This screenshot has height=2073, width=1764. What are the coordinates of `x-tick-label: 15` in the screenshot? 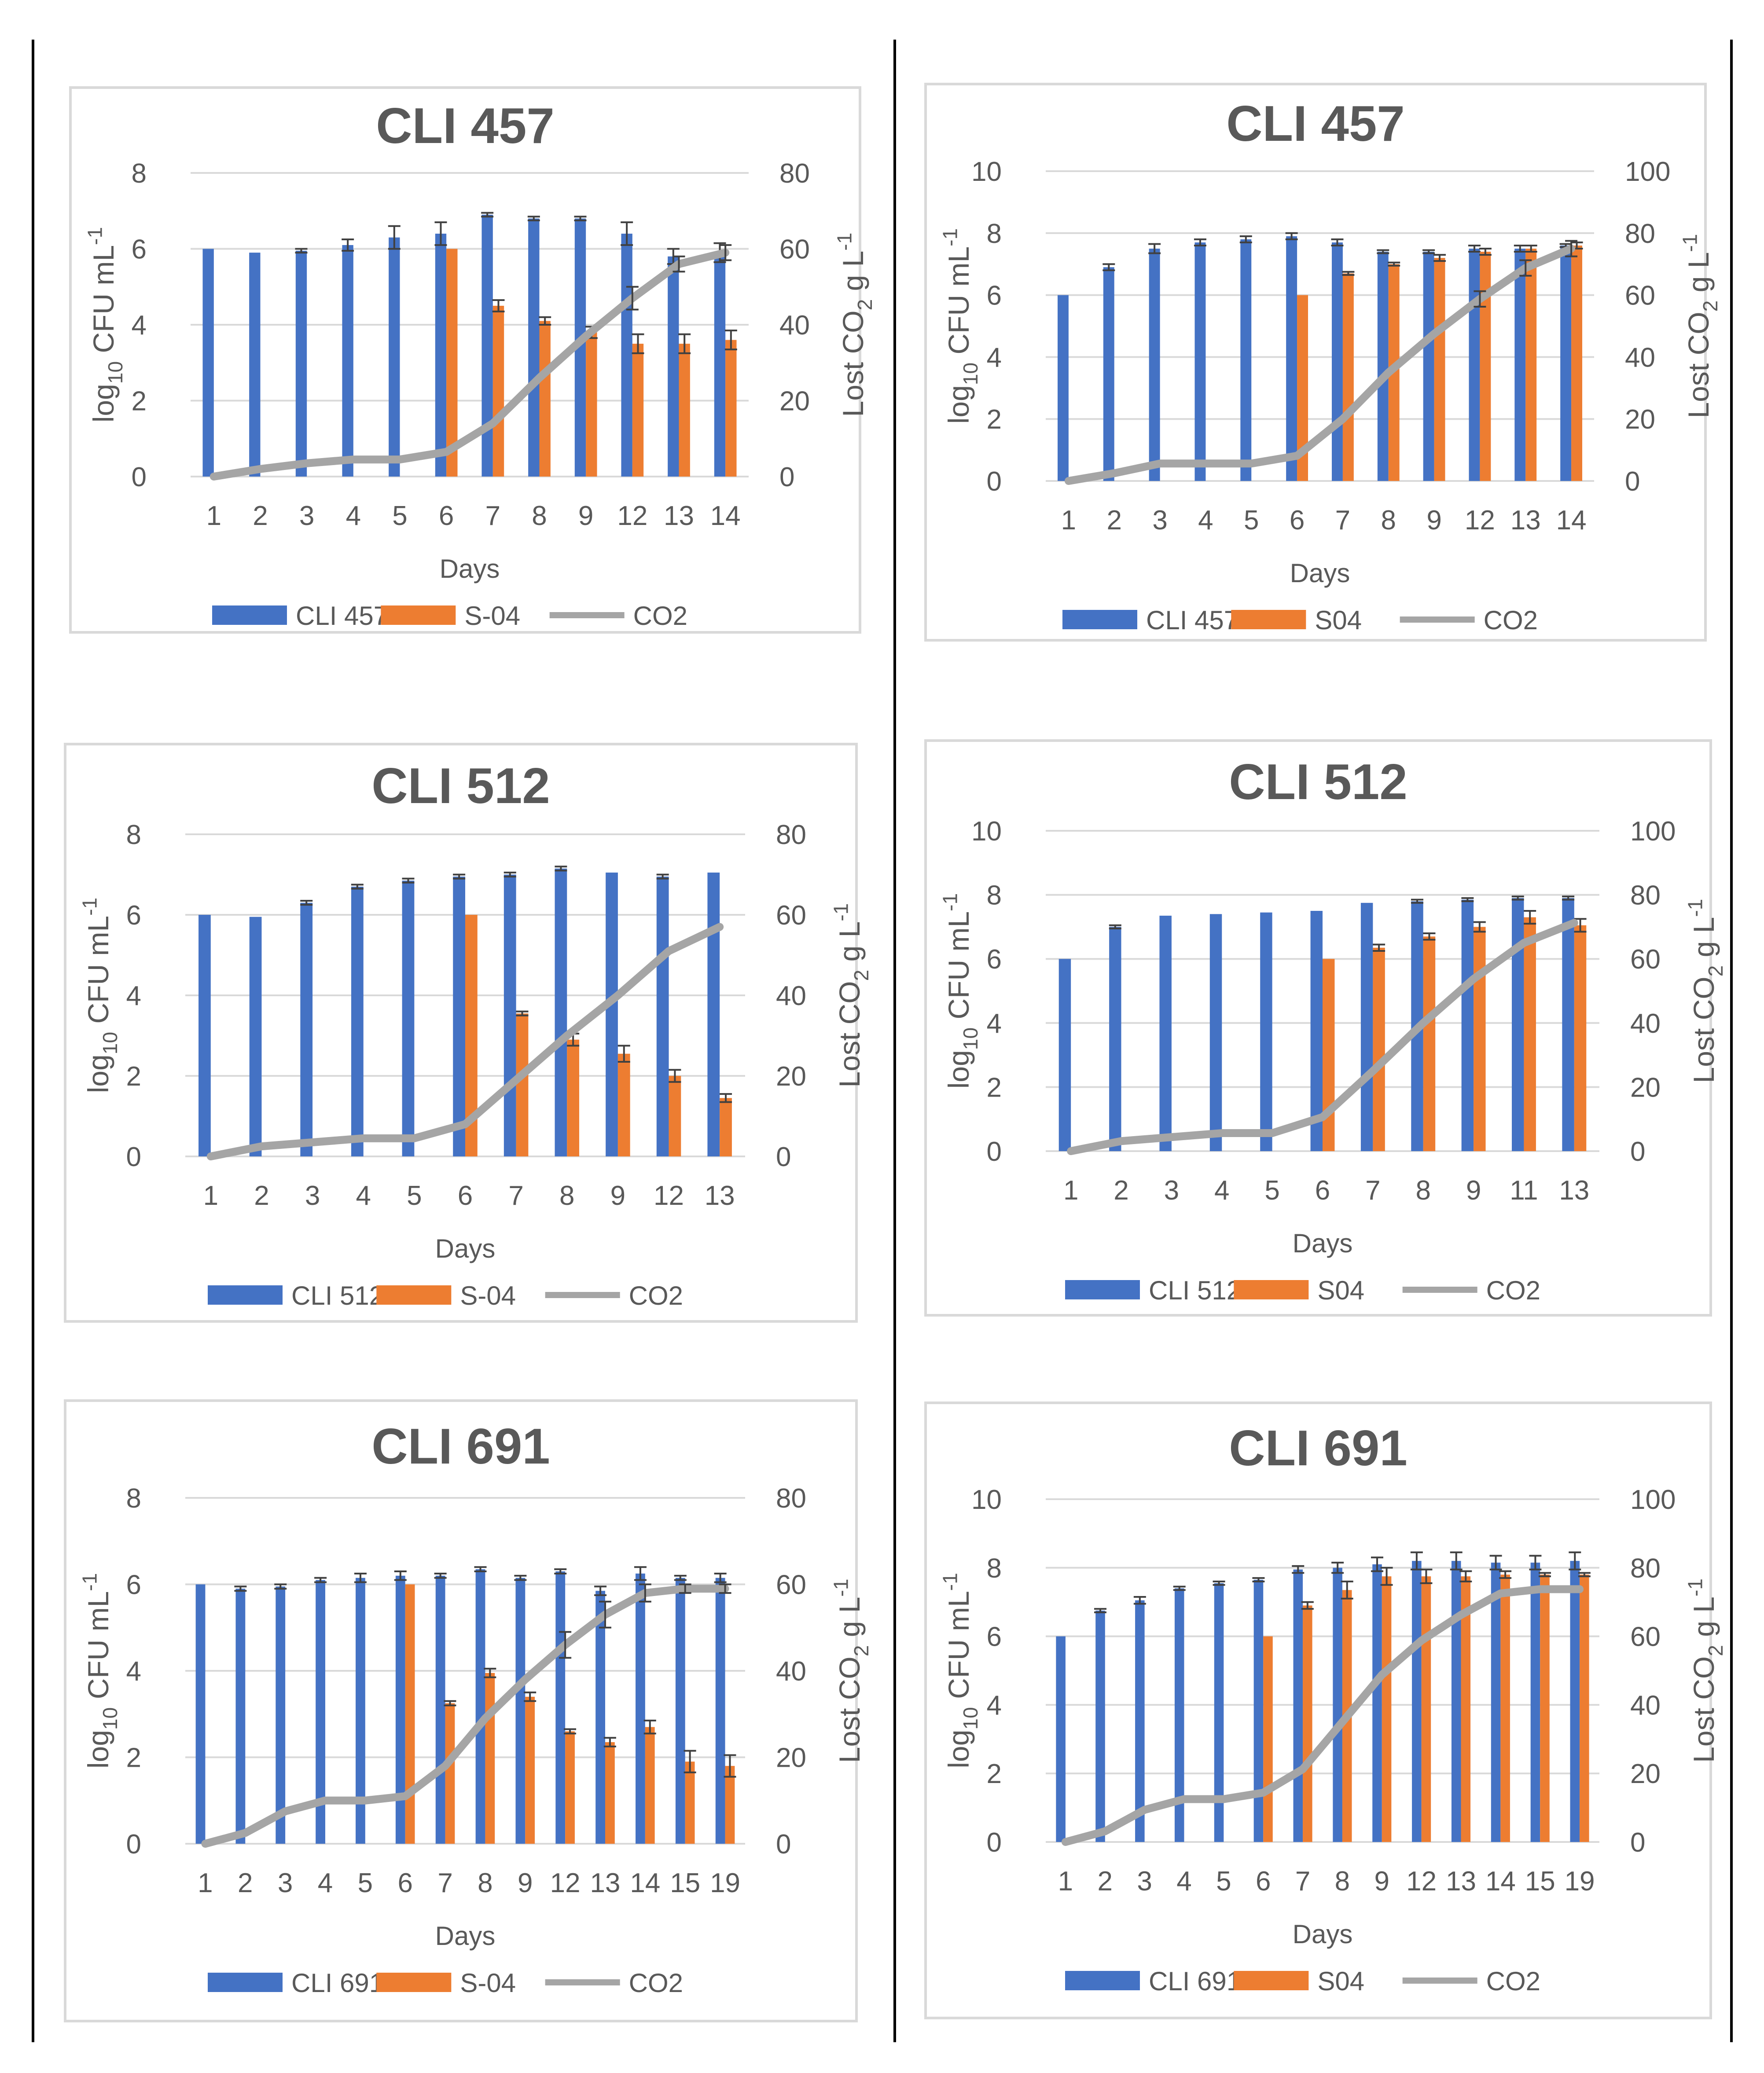 It's located at (685, 1883).